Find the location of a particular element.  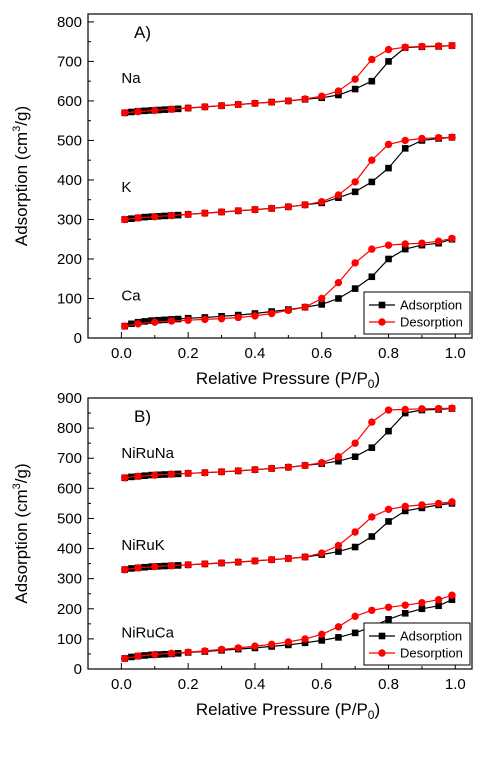

legend-label: Desorption is located at coordinates (431, 322).